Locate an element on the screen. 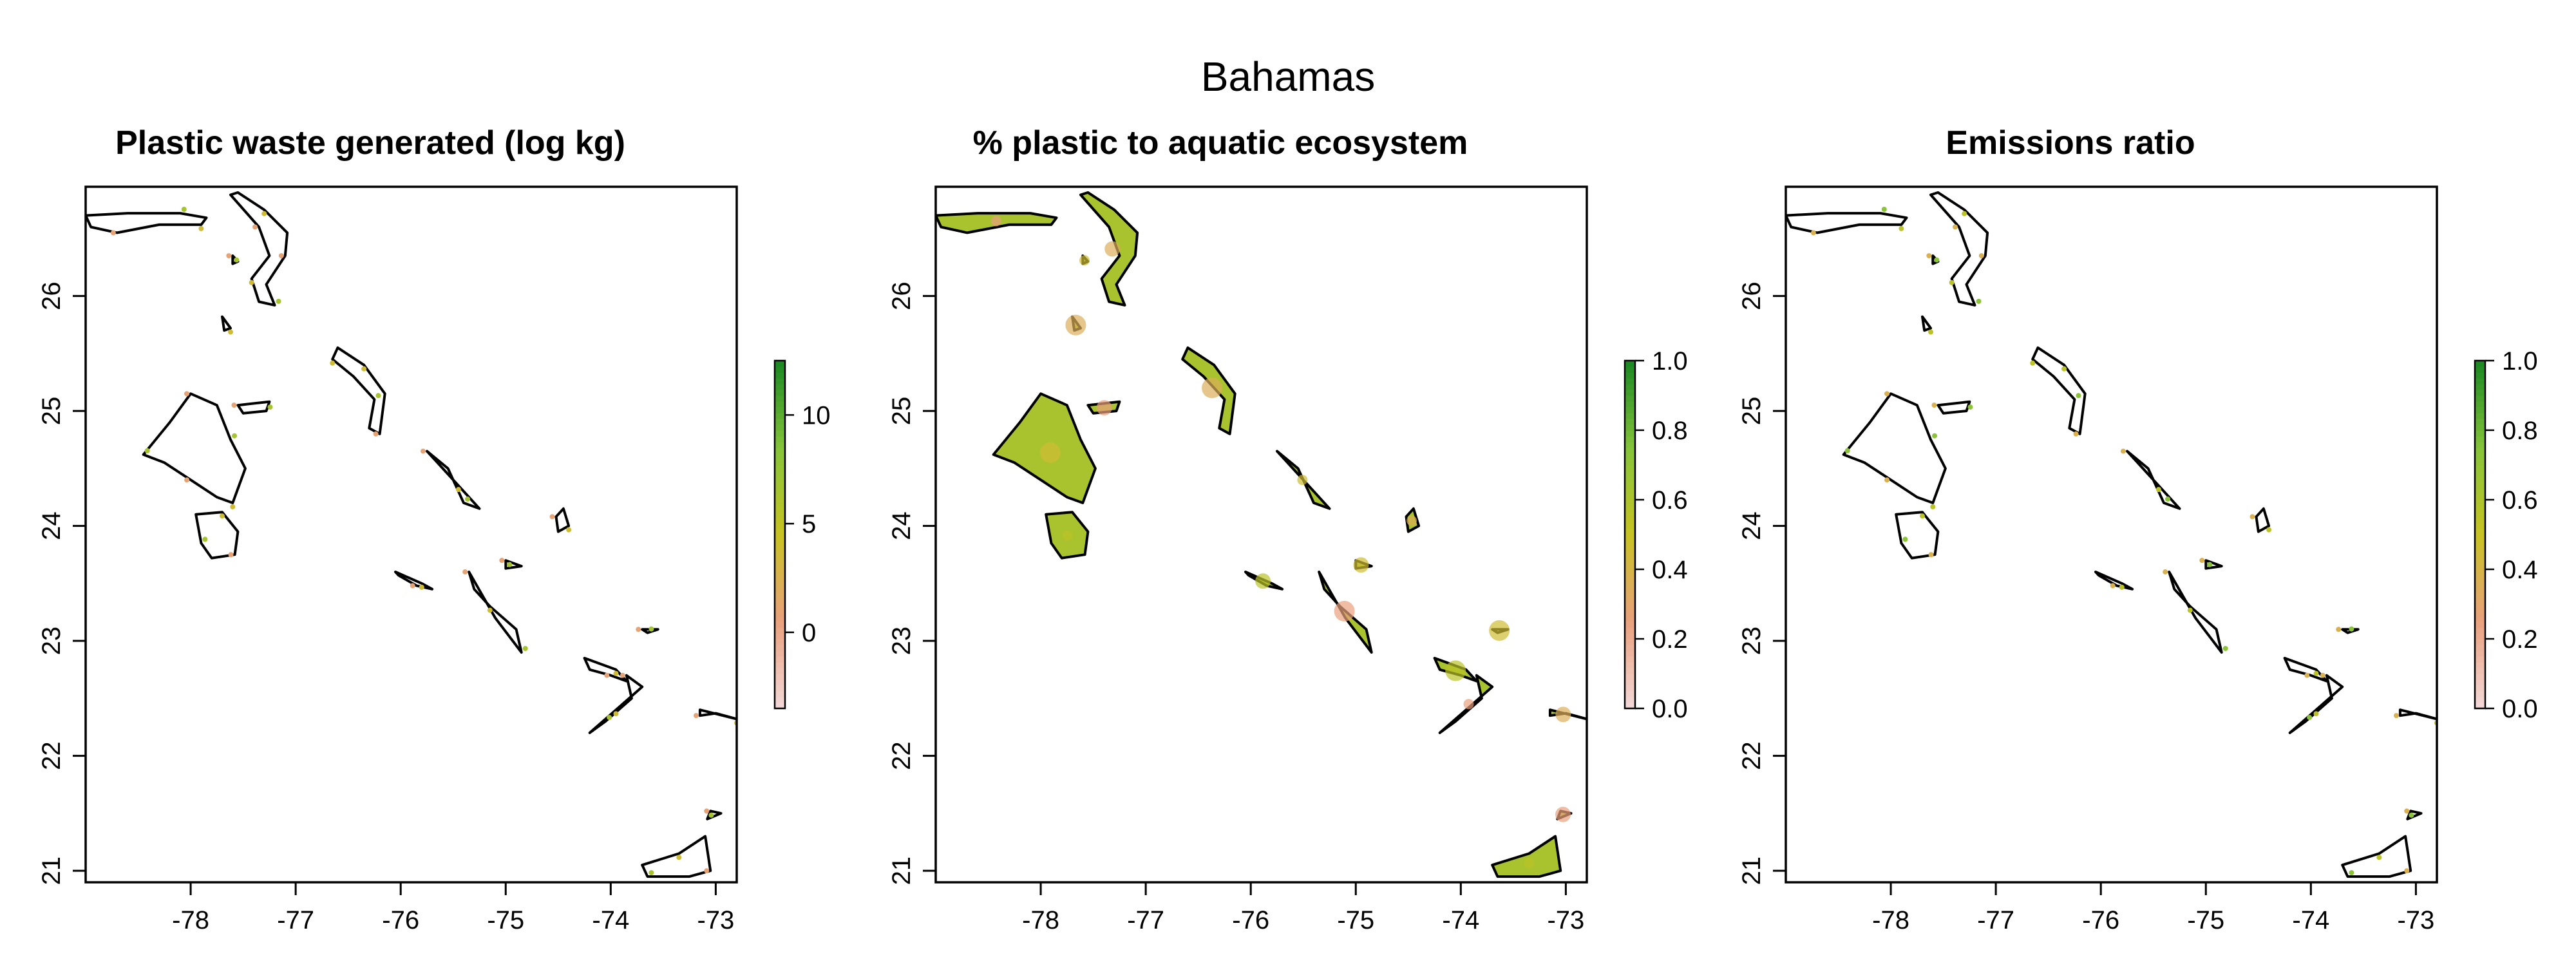 The width and height of the screenshot is (2576, 966). abaco-island is located at coordinates (1109, 249).